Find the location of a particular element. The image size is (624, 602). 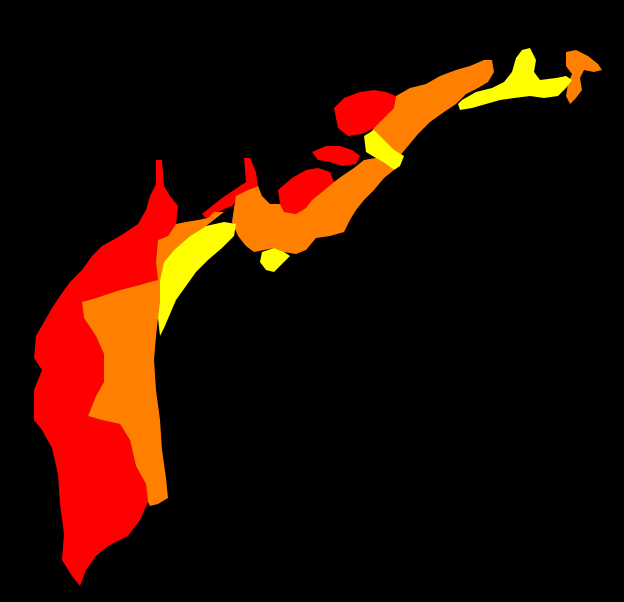

red-zone-northeast is located at coordinates (365, 113).